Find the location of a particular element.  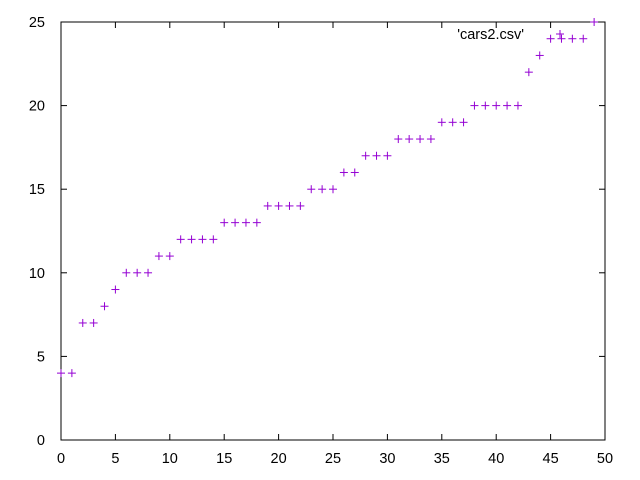

x-tick-label: 30 is located at coordinates (387, 459).